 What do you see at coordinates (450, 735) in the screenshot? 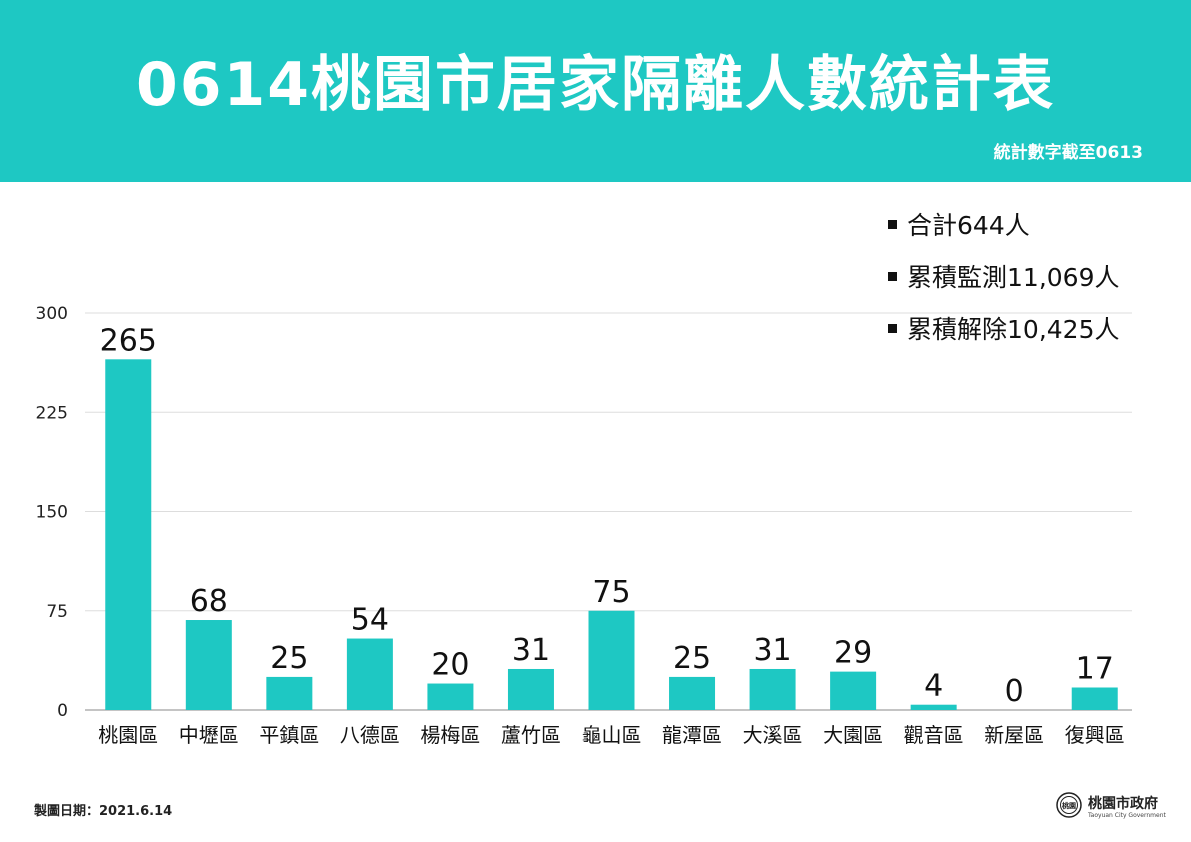
I see `x-tick-label: 楊梅區` at bounding box center [450, 735].